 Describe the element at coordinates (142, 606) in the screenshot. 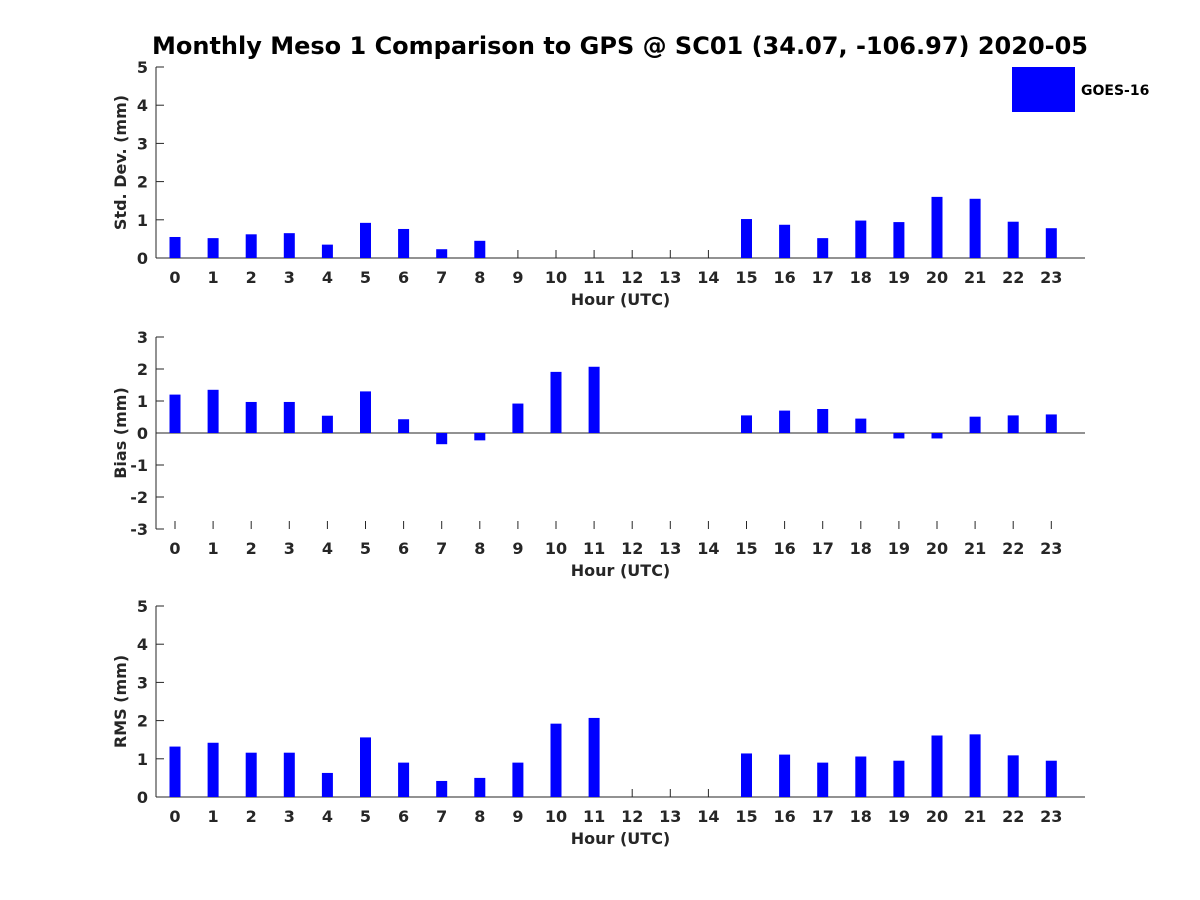

I see `y-tick-label: 5` at that location.